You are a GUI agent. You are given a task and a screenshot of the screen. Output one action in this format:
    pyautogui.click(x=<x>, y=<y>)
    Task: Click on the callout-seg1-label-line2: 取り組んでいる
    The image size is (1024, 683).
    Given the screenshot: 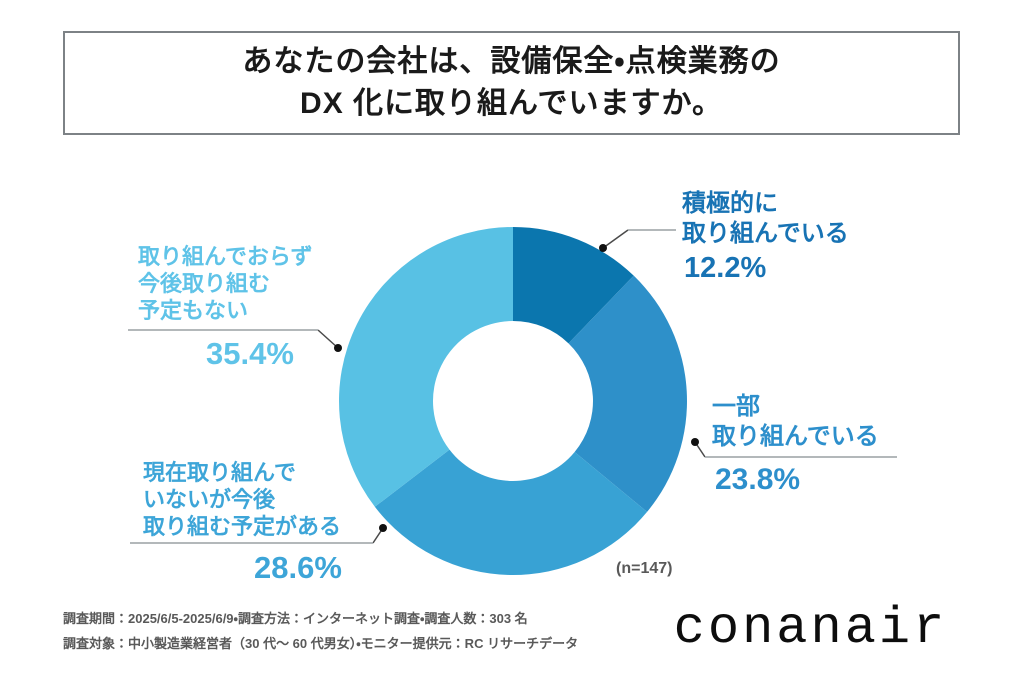 What is the action you would take?
    pyautogui.click(x=765, y=233)
    